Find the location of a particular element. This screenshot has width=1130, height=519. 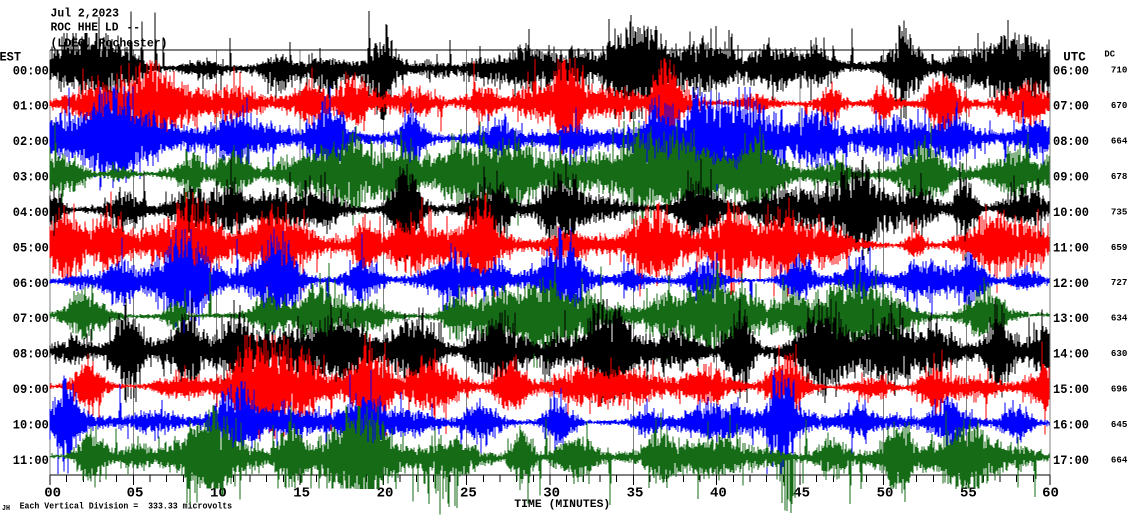

svg-text: 710 is located at coordinates (1119, 70).